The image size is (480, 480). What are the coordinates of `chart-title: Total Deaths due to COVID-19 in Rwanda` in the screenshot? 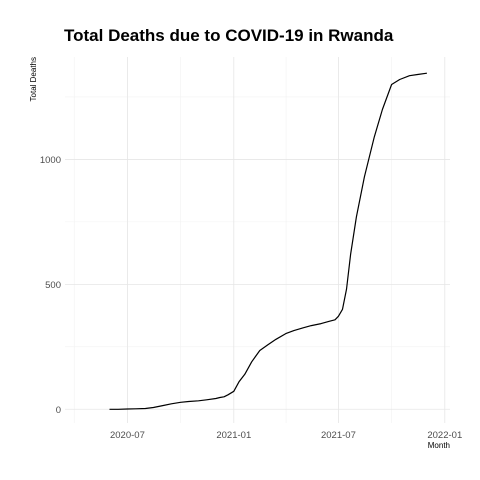 It's located at (229, 35).